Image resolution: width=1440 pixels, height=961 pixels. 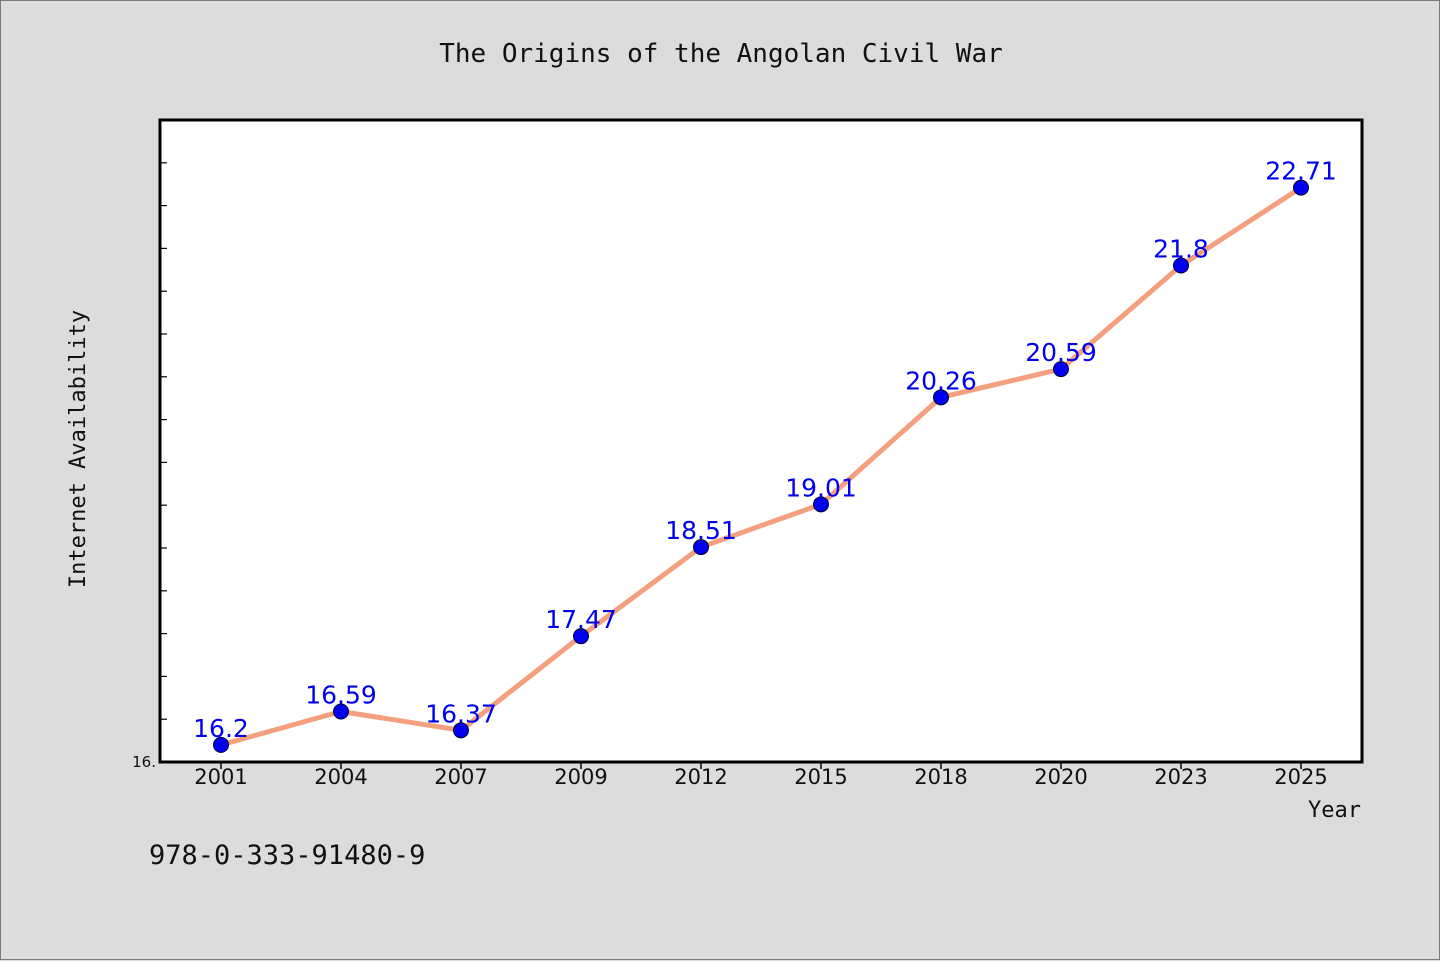 What do you see at coordinates (701, 530) in the screenshot?
I see `data-label: 18.51` at bounding box center [701, 530].